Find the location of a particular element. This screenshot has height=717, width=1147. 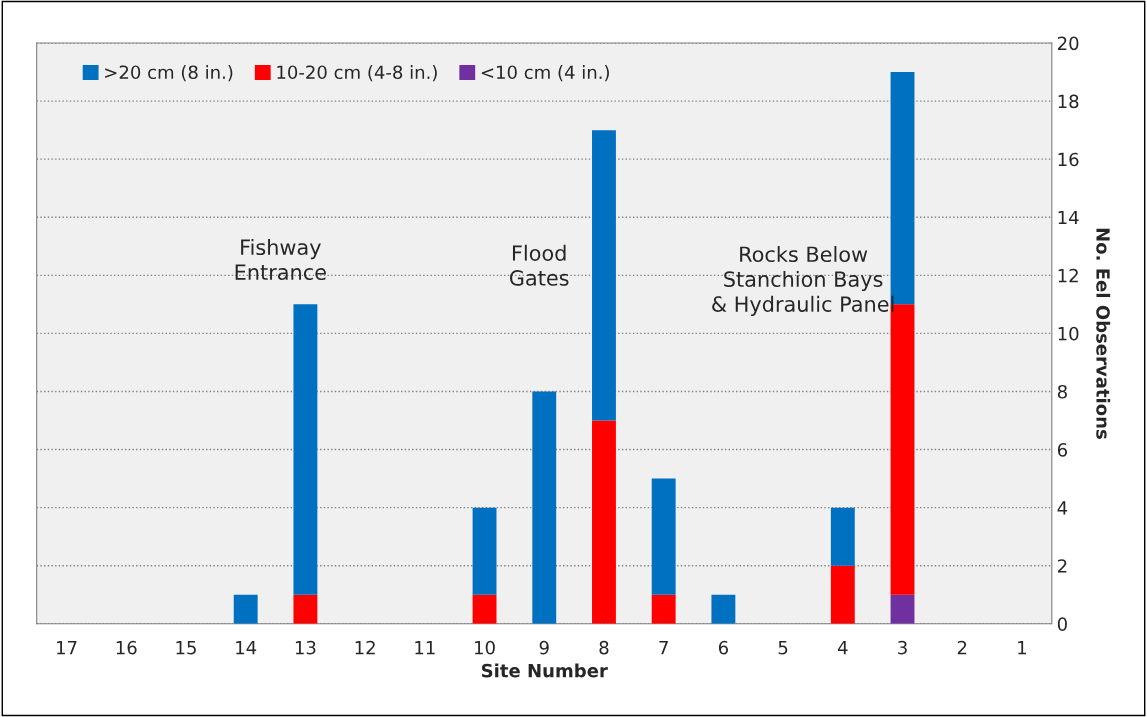

x-tick-label: 6 is located at coordinates (723, 647).